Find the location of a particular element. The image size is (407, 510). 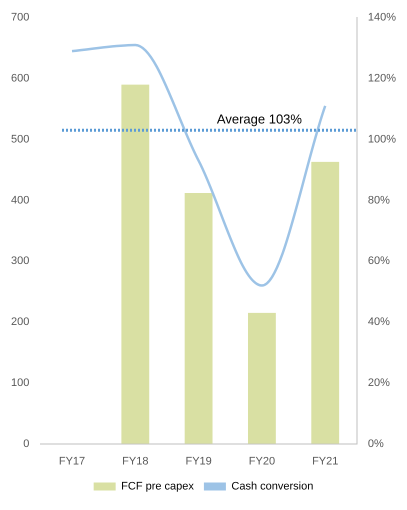

y2-tick-label: 40% is located at coordinates (379, 322).